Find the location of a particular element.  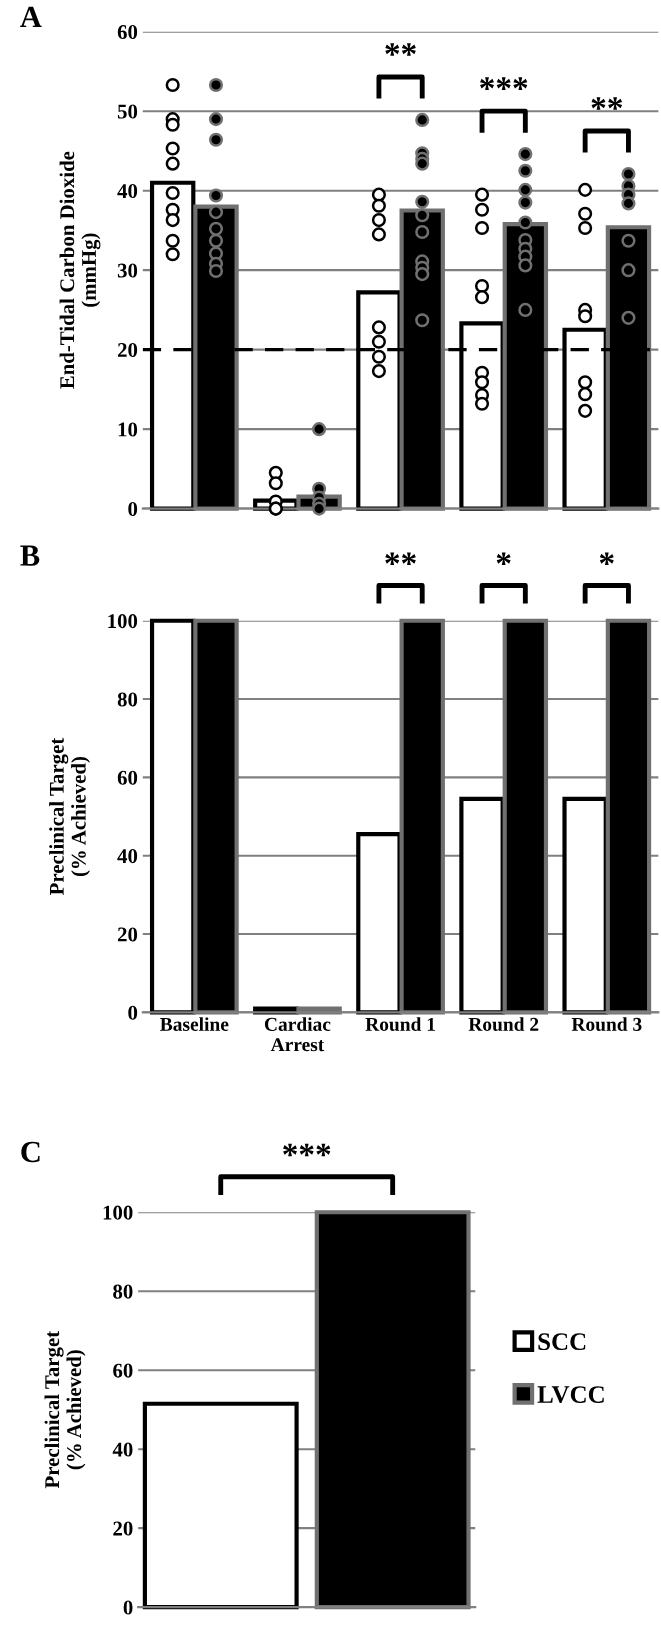

y-tick-label: 50 is located at coordinates (127, 111).